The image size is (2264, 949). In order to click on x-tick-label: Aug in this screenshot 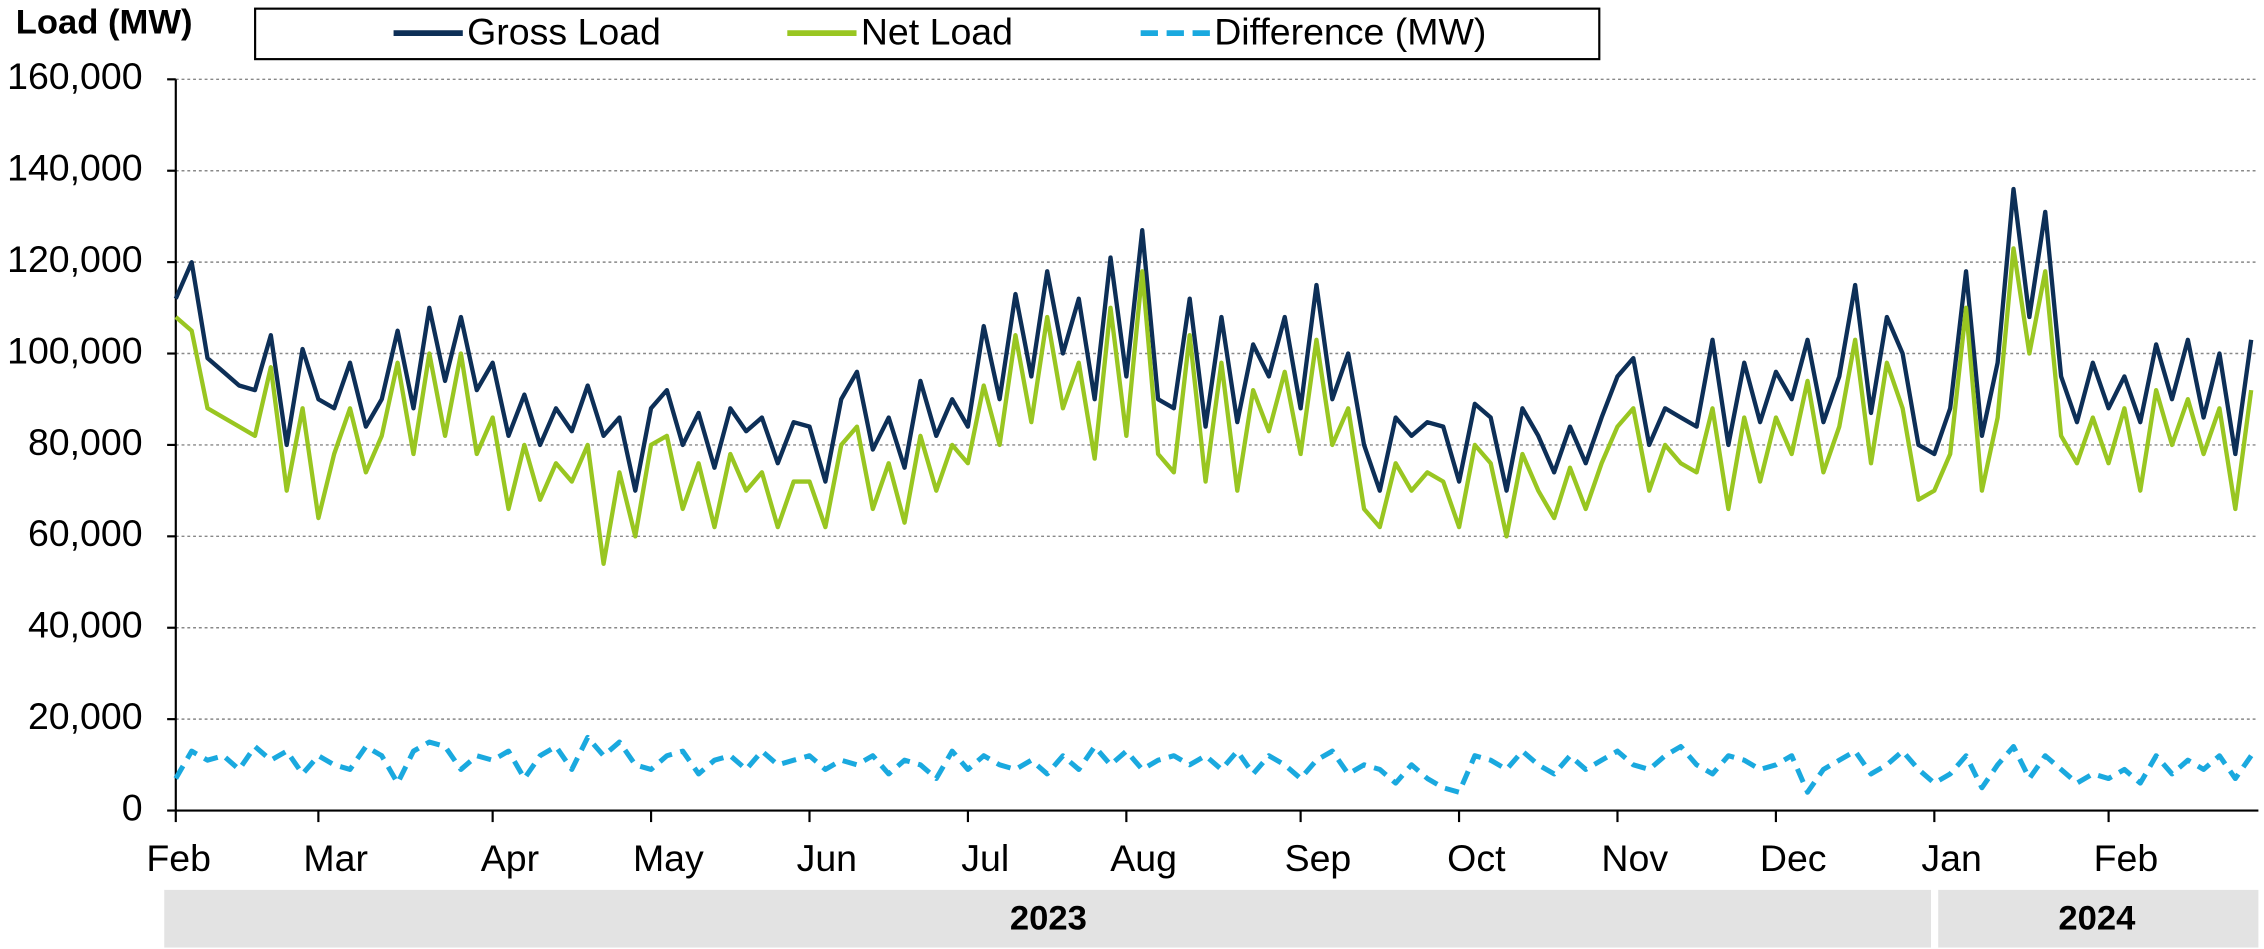, I will do `click(1143, 858)`.